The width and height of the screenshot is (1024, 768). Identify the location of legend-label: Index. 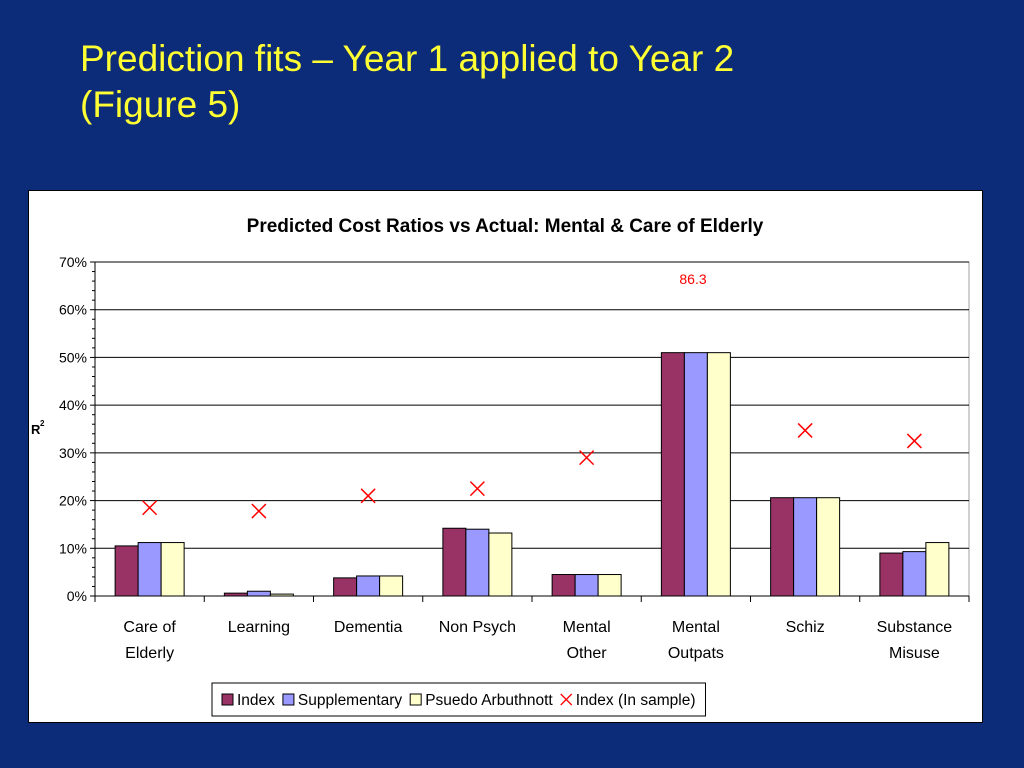
(256, 700).